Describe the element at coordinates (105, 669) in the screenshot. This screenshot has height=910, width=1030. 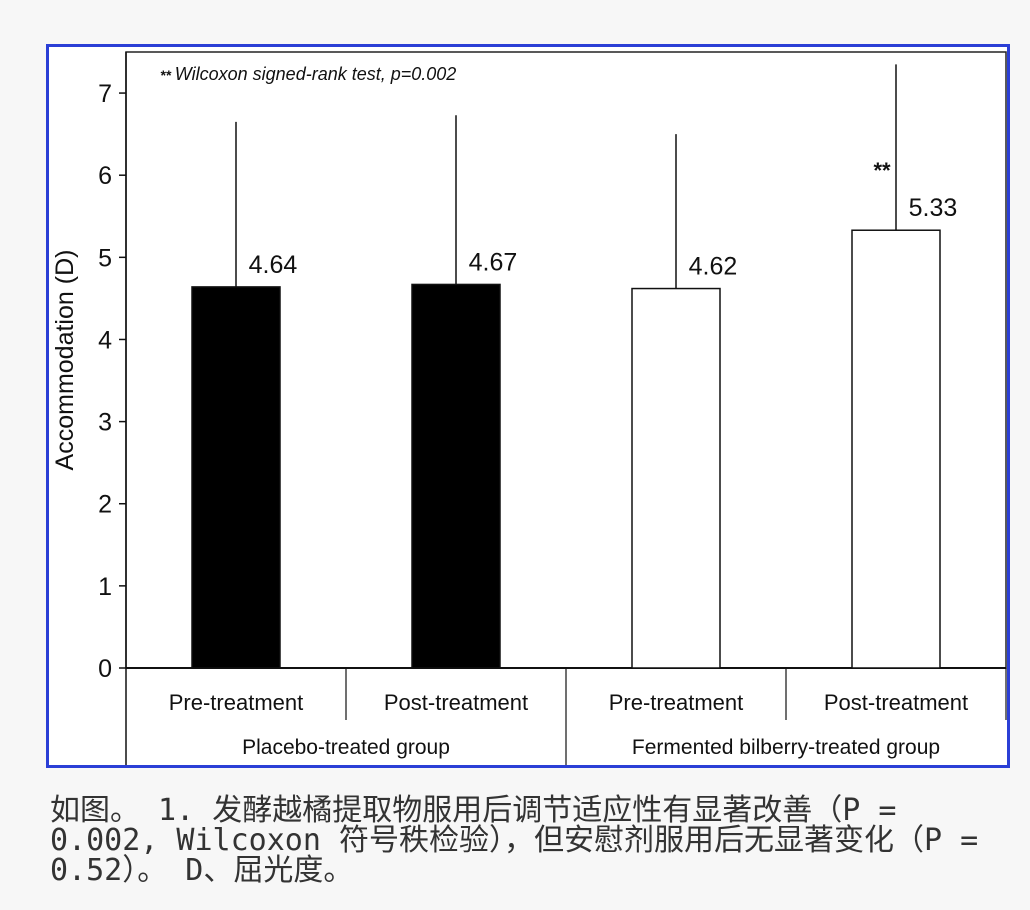
I see `y-tick-label: 0` at that location.